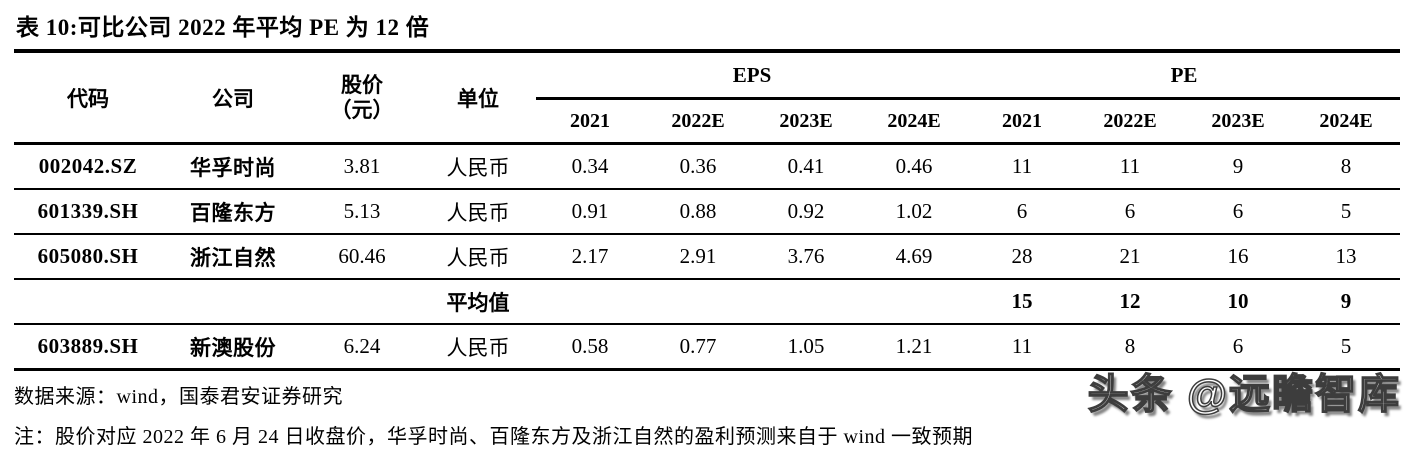 The width and height of the screenshot is (1407, 449). I want to click on pe-2023e-cell: 10, so click(1238, 301).